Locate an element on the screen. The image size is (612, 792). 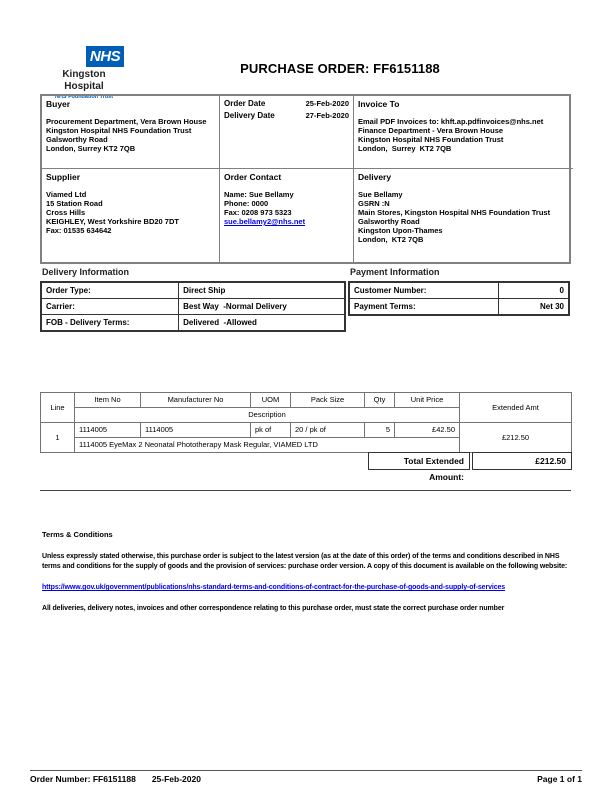
buyer-address-line: Kingston Hospital NHS Foundation Trust is located at coordinates (119, 130).